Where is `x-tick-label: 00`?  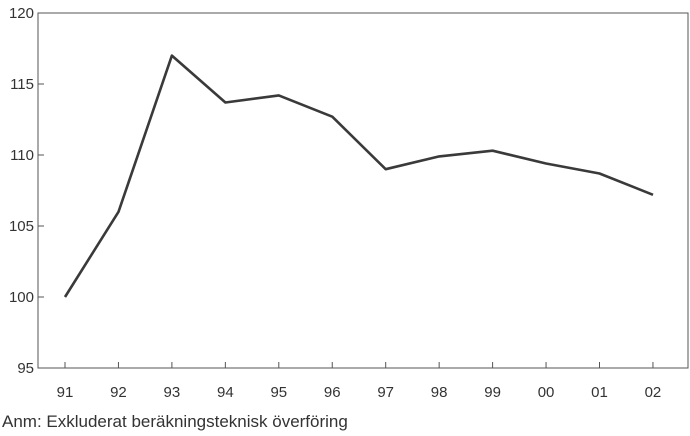 x-tick-label: 00 is located at coordinates (546, 392).